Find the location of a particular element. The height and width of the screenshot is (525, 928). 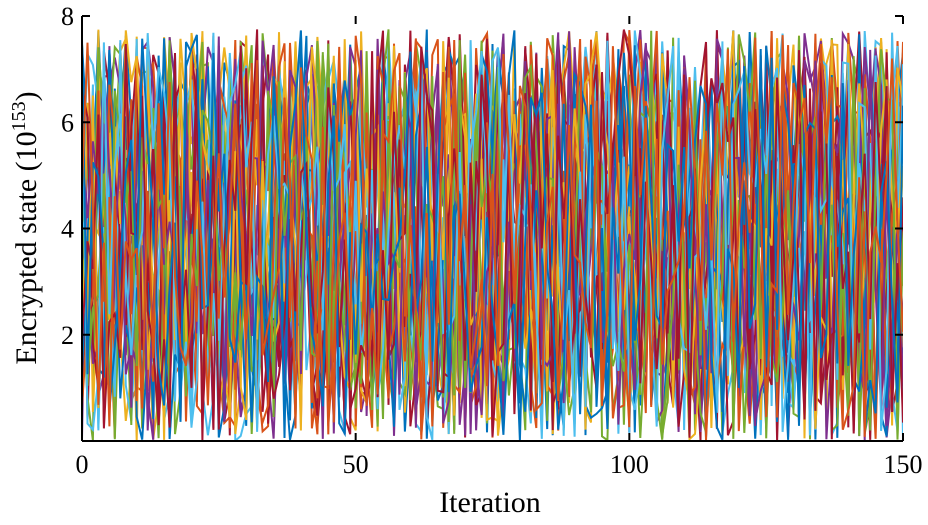

y-axis-title-suffix: ) is located at coordinates (26, 96).